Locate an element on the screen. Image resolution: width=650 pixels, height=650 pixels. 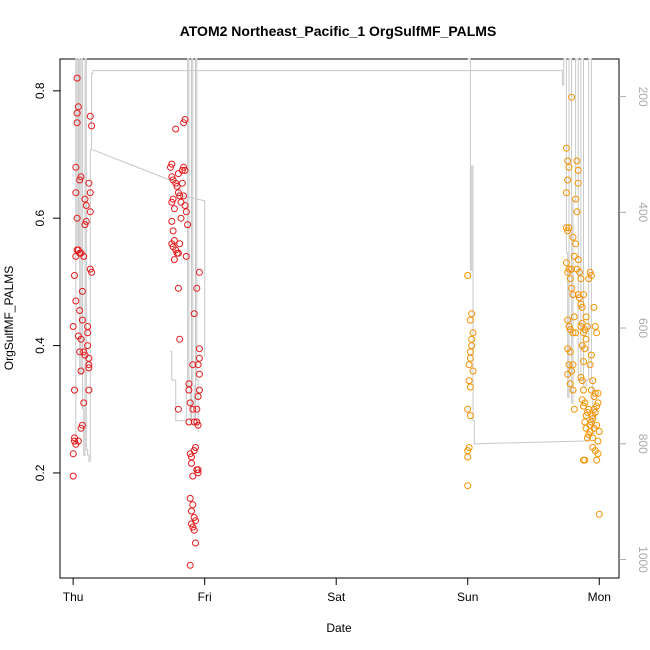
x-axis-label: Date is located at coordinates (339, 628).